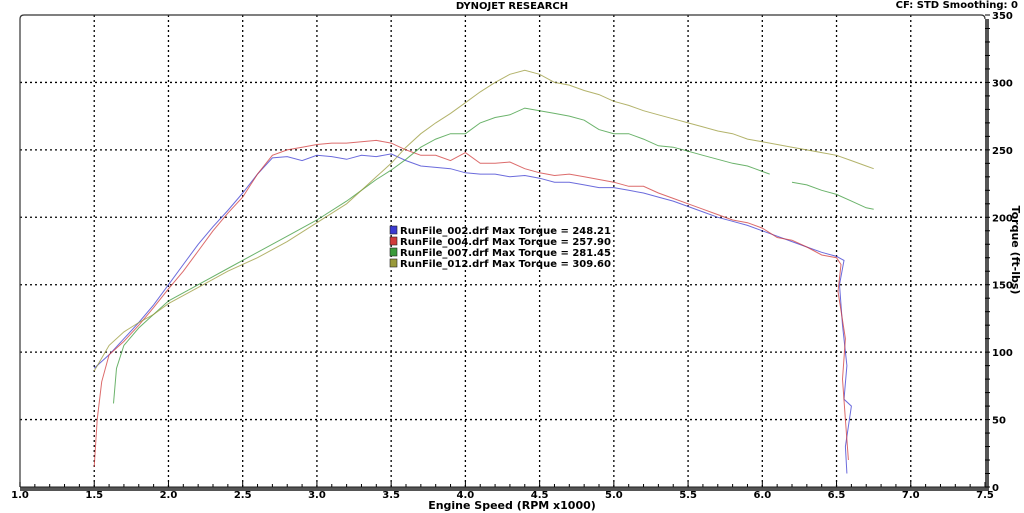 This screenshot has height=513, width=1024. I want to click on x-tick-label: 3.0, so click(317, 495).